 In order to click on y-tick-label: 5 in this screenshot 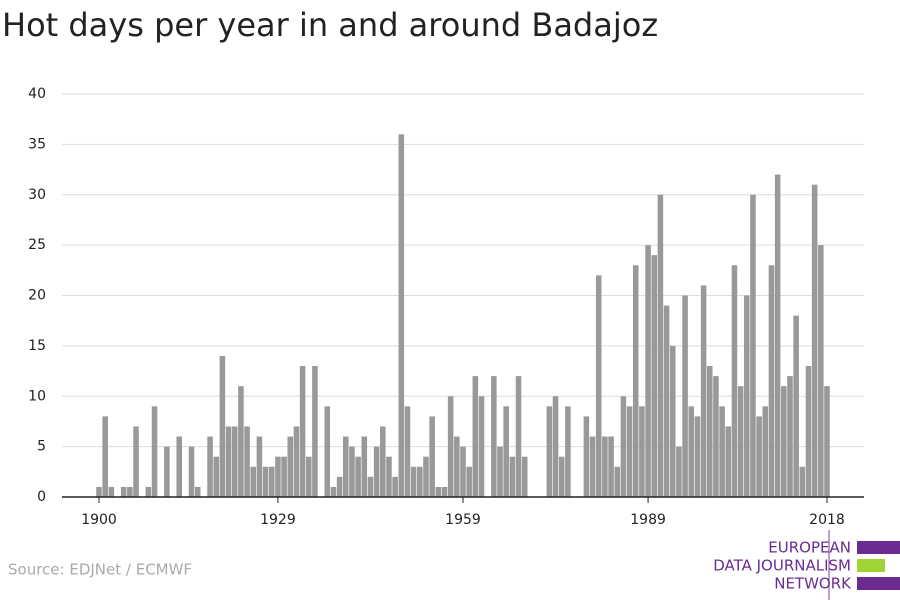, I will do `click(41, 447)`.